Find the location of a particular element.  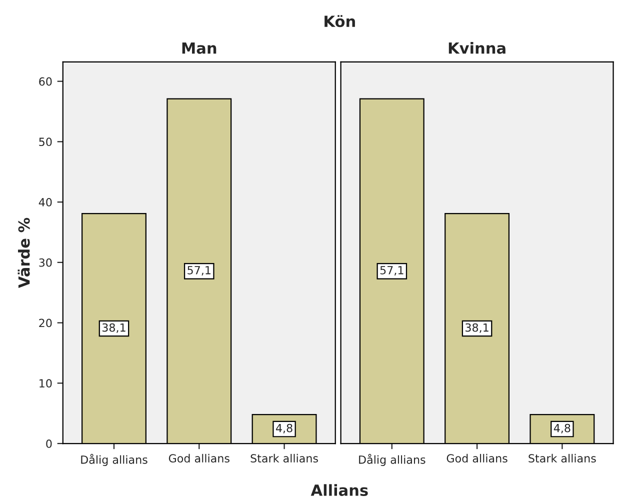

y-tick-label: 20 is located at coordinates (45, 323).